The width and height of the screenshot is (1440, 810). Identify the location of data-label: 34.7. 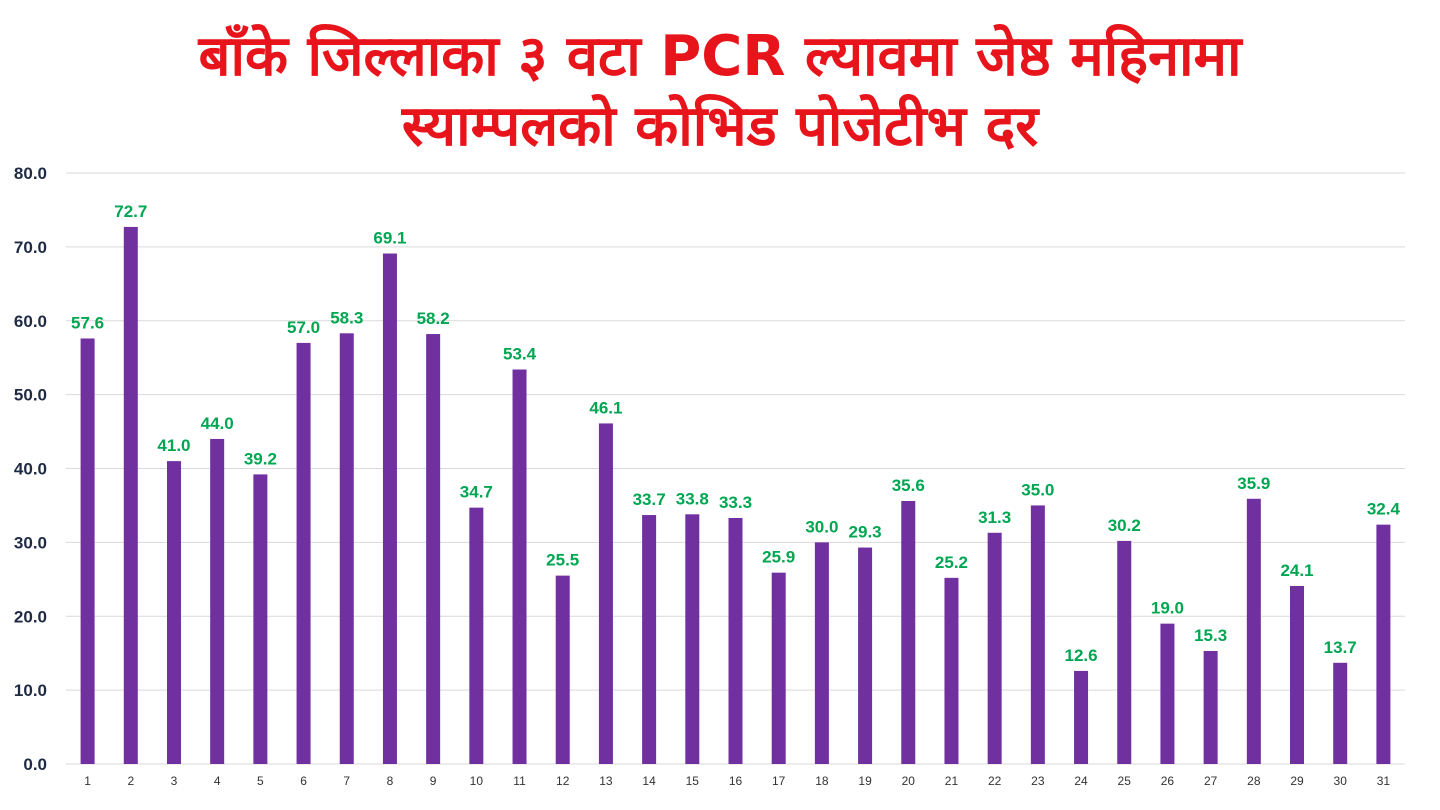
(476, 492).